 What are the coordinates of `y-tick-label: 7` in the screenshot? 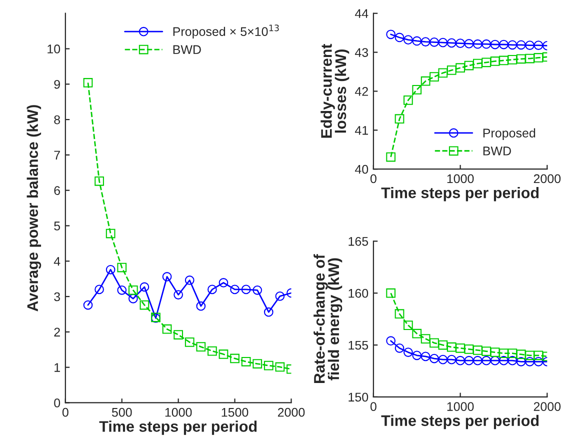 It's located at (57, 155).